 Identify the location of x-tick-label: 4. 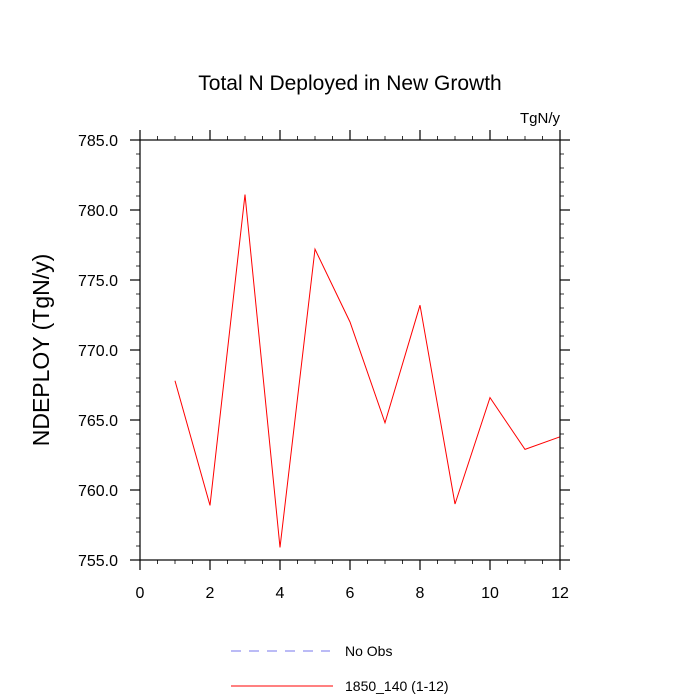
(280, 593).